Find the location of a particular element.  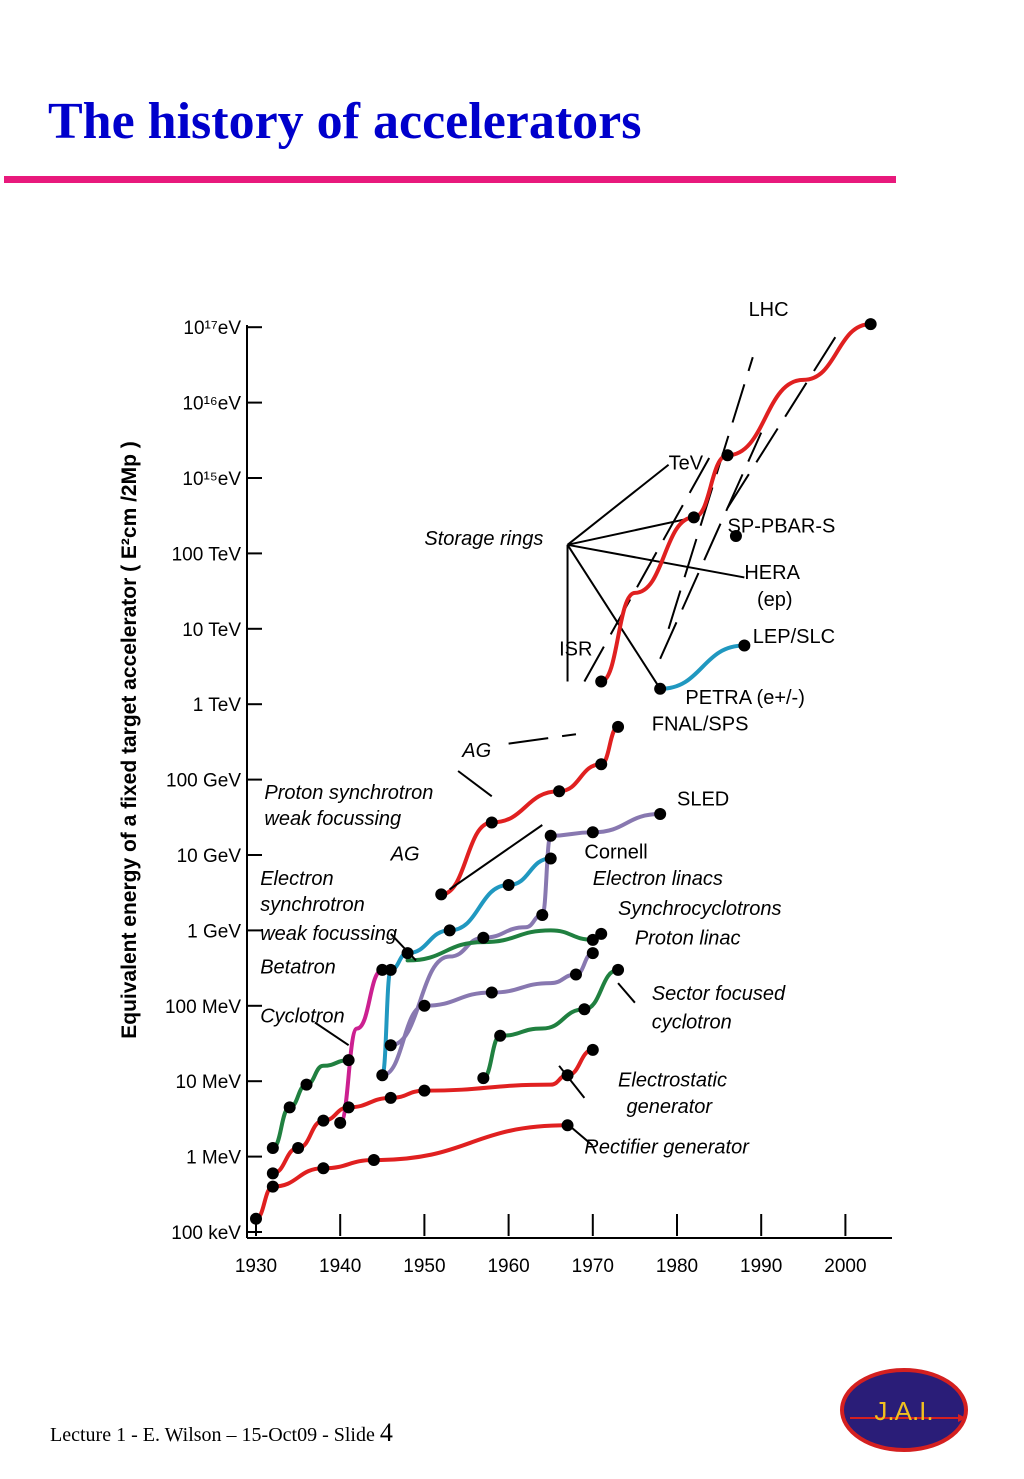

y-tick-label-5: 10 GeV is located at coordinates (209, 856).